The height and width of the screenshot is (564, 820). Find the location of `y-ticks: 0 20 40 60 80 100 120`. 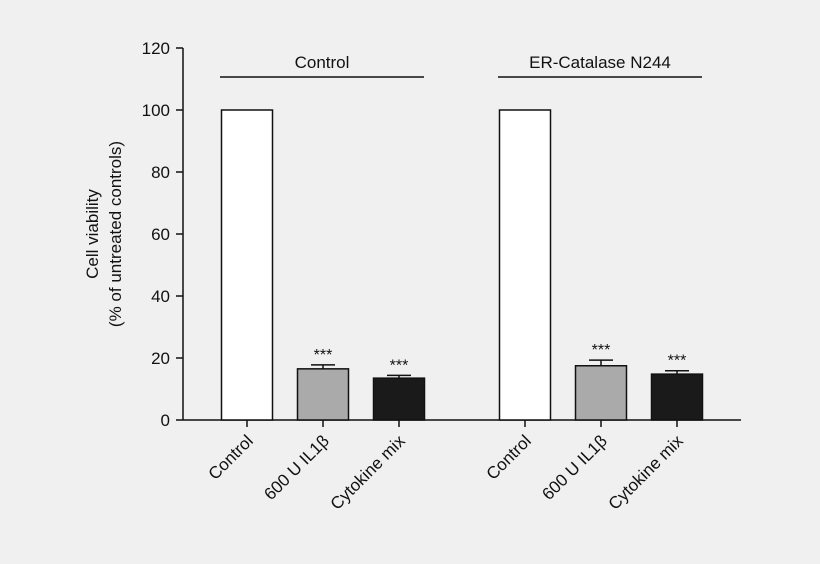

y-ticks: 0 20 40 60 80 100 120 is located at coordinates (162, 234).